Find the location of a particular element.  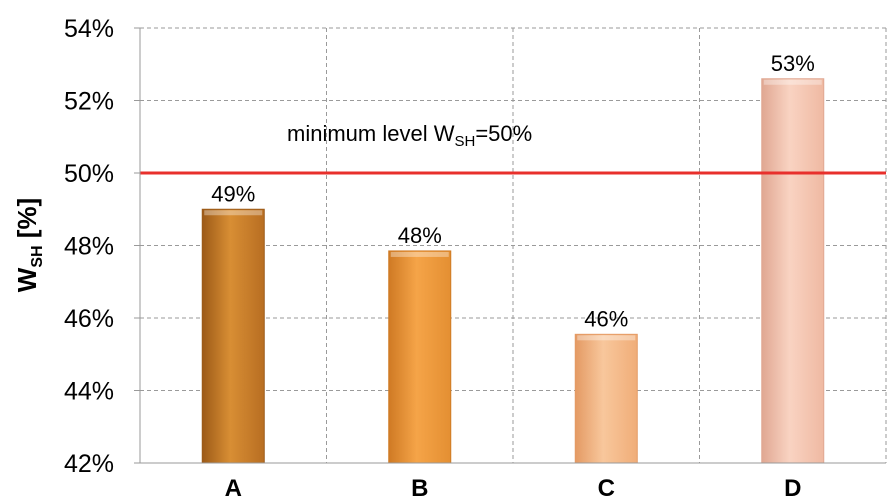

y-tick-label: 44% is located at coordinates (89, 392).